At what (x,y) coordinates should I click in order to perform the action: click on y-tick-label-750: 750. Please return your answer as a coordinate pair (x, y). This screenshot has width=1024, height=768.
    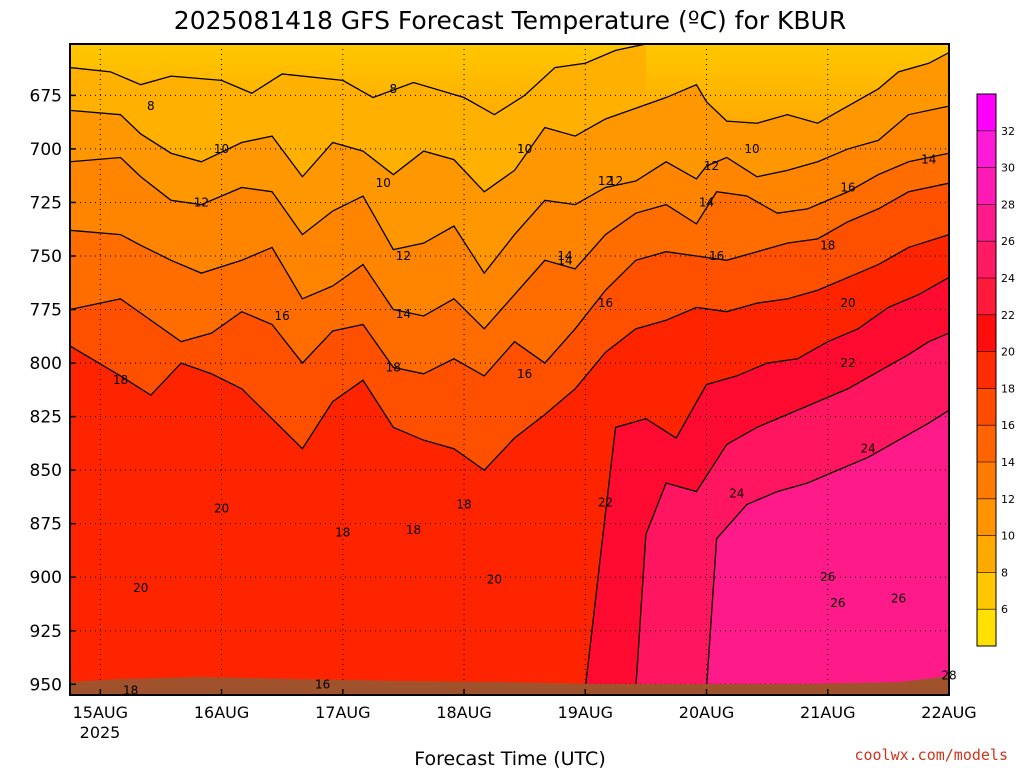
    Looking at the image, I should click on (46, 257).